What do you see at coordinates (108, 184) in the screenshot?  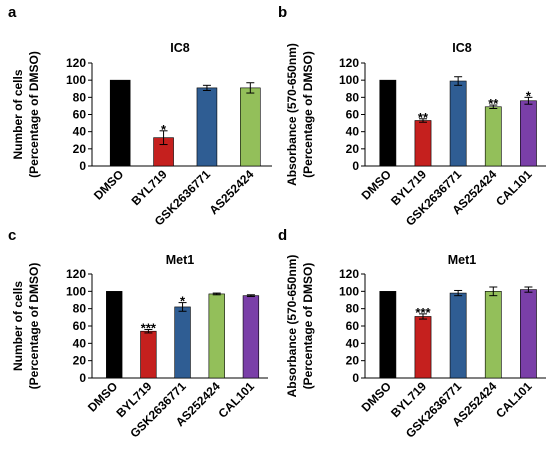 I see `x-tick-label: DMSO` at bounding box center [108, 184].